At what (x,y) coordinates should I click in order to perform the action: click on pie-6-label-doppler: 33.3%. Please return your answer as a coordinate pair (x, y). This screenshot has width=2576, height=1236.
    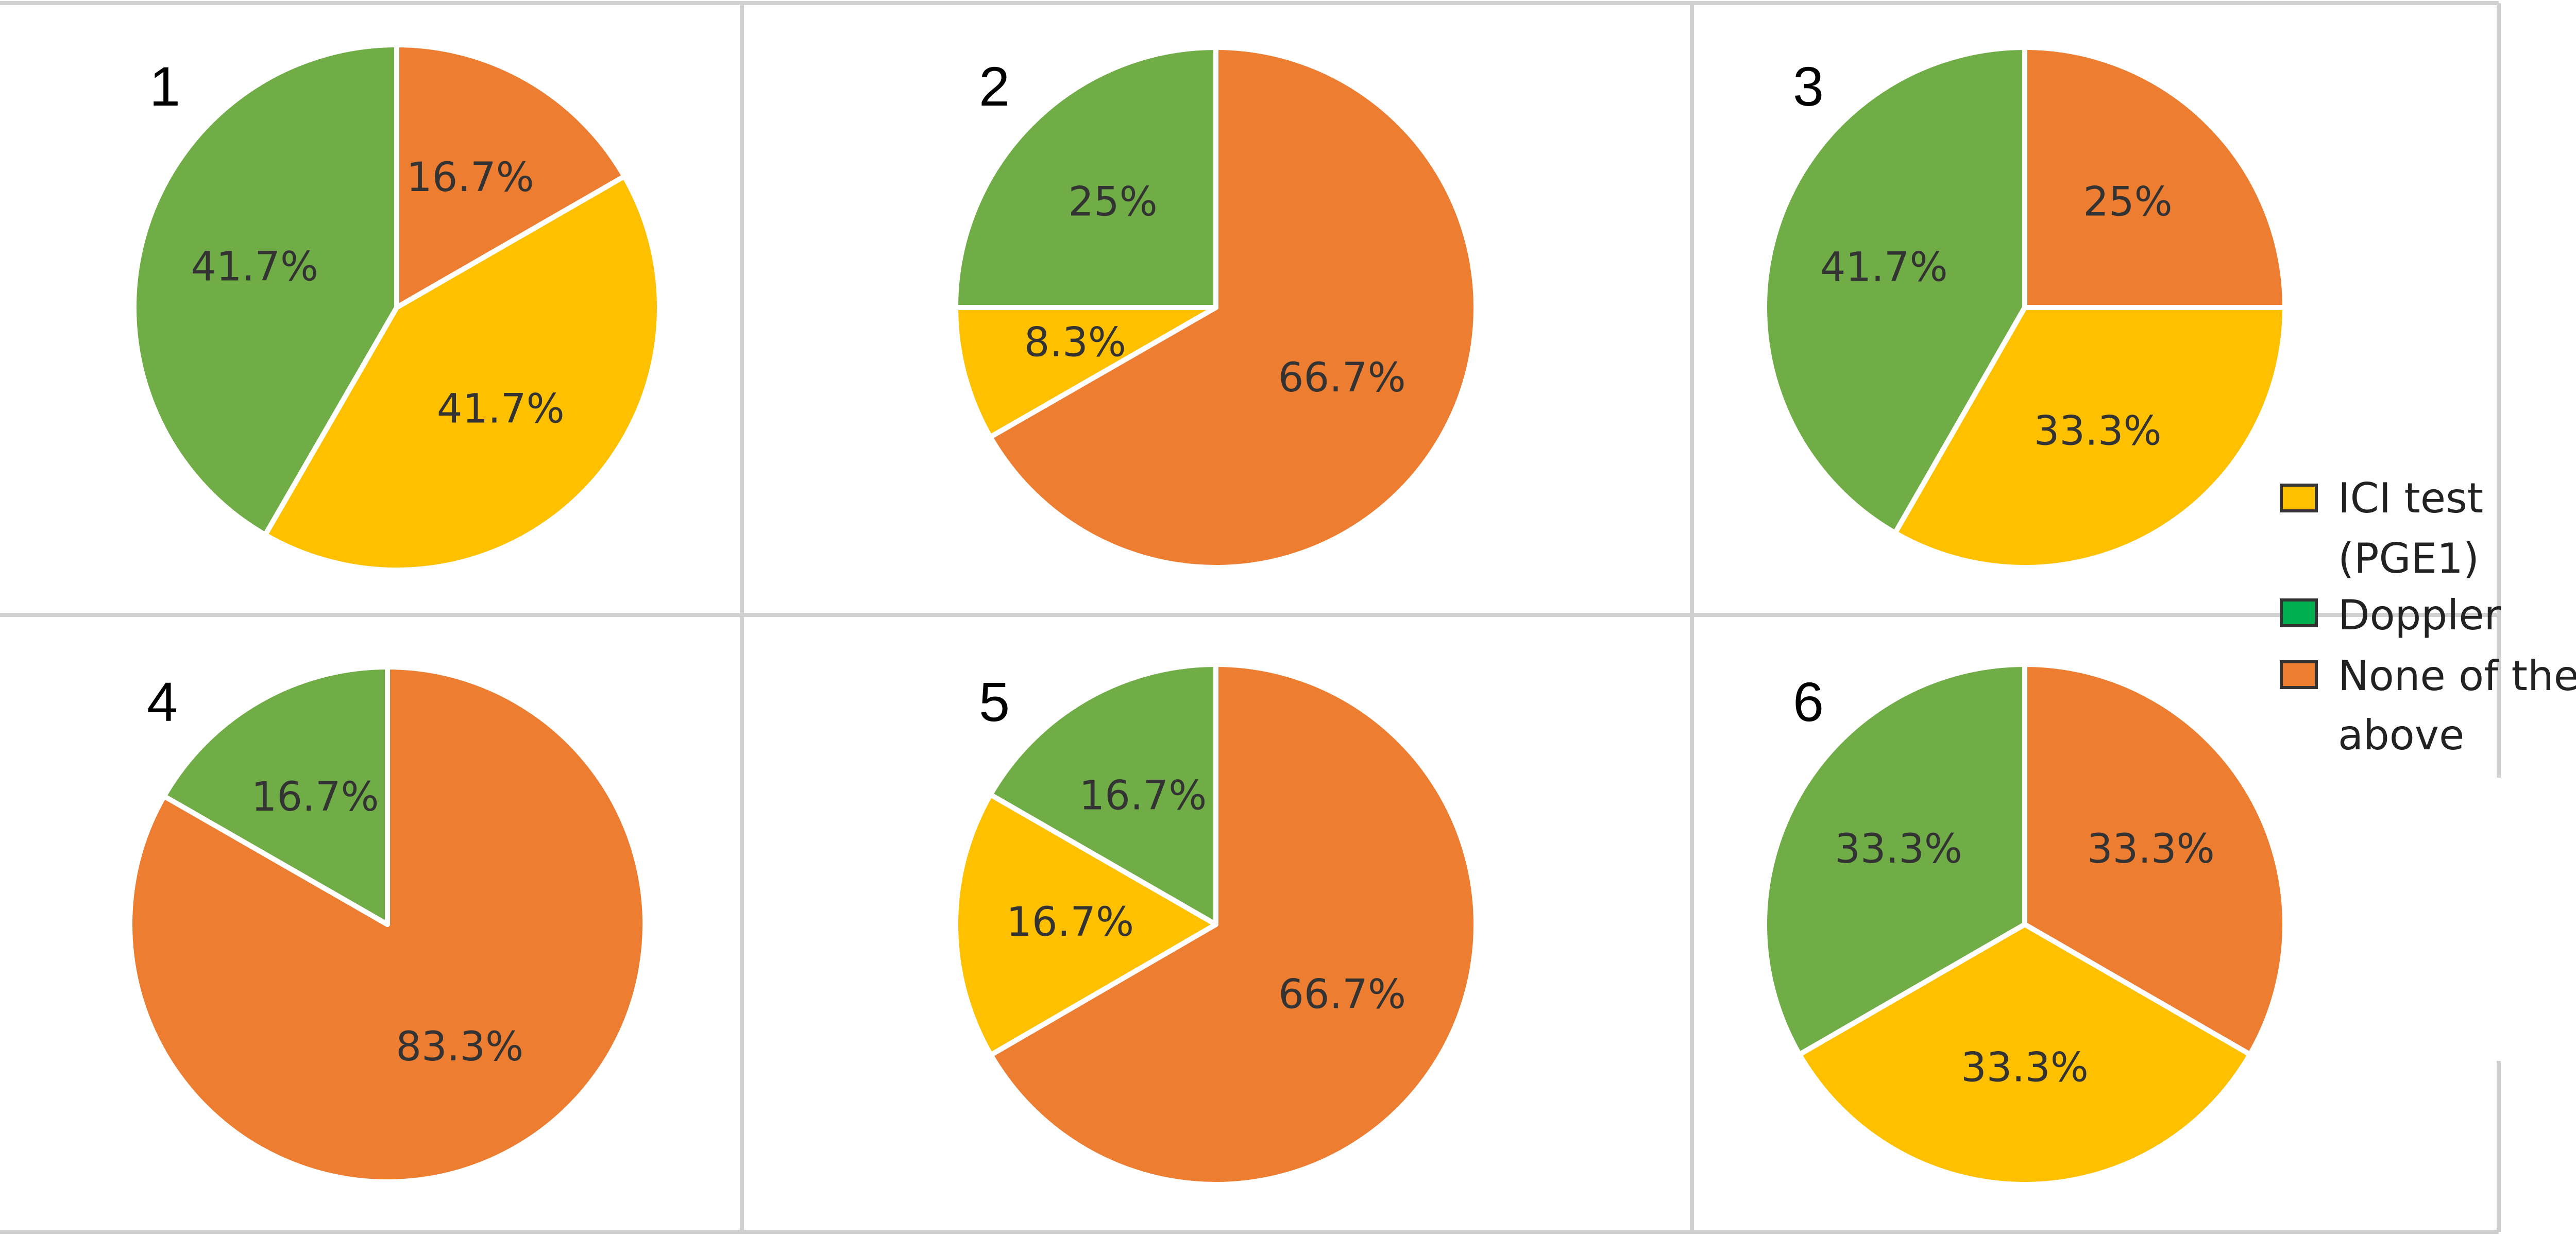
    Looking at the image, I should click on (1898, 849).